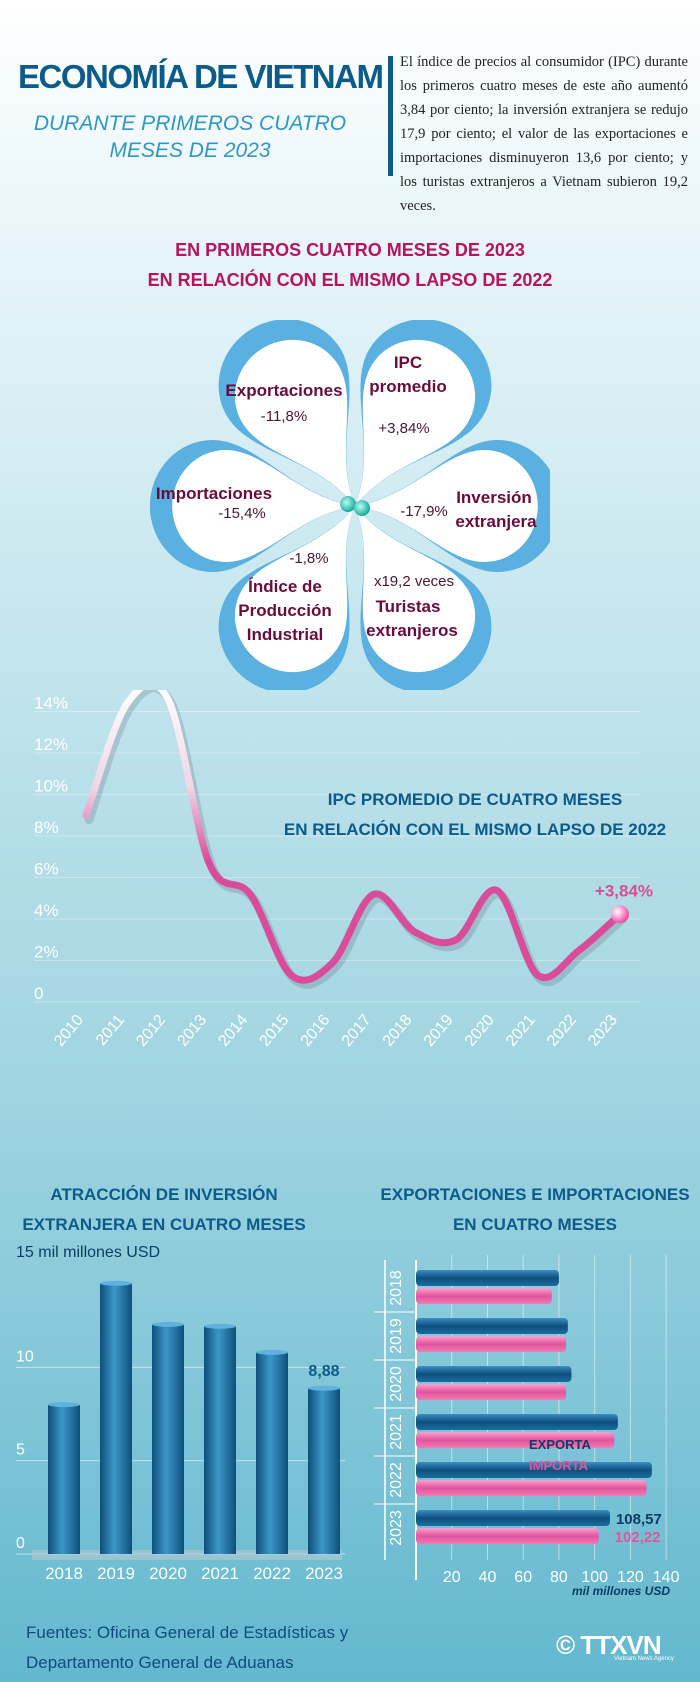 This screenshot has height=1682, width=700. What do you see at coordinates (194, 1573) in the screenshot?
I see `fdi-categories: 2018 2019 2020 2021 2022 2023` at bounding box center [194, 1573].